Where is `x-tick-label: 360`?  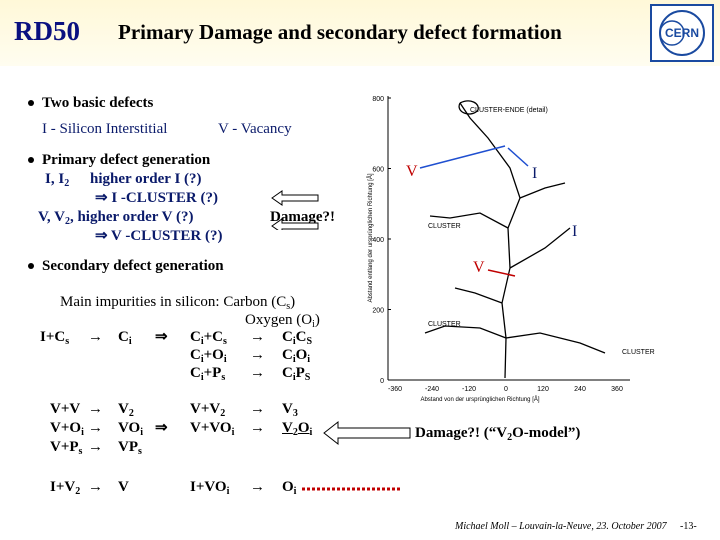
x-tick-label: 360 is located at coordinates (617, 389).